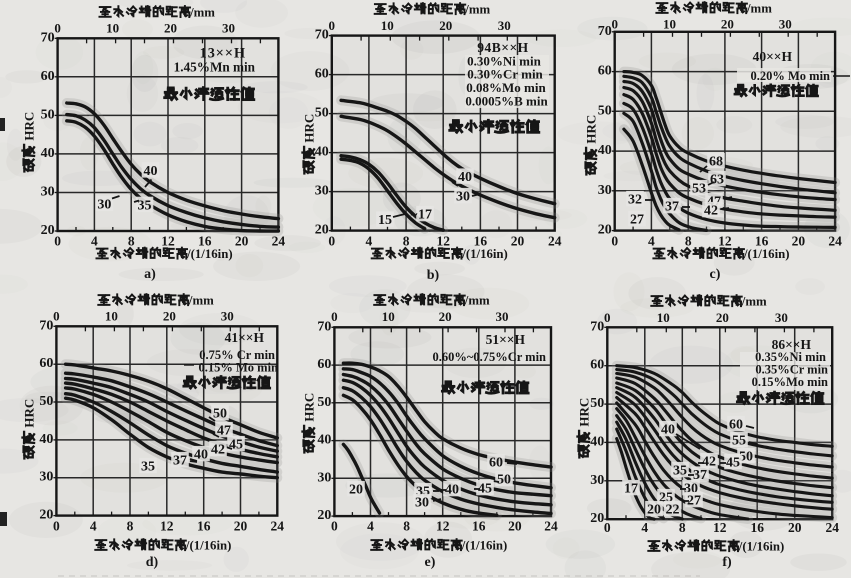 This screenshot has height=578, width=851. Describe the element at coordinates (489, 357) in the screenshot. I see `svg-text: 0.60%~0.75%Cr min` at that location.